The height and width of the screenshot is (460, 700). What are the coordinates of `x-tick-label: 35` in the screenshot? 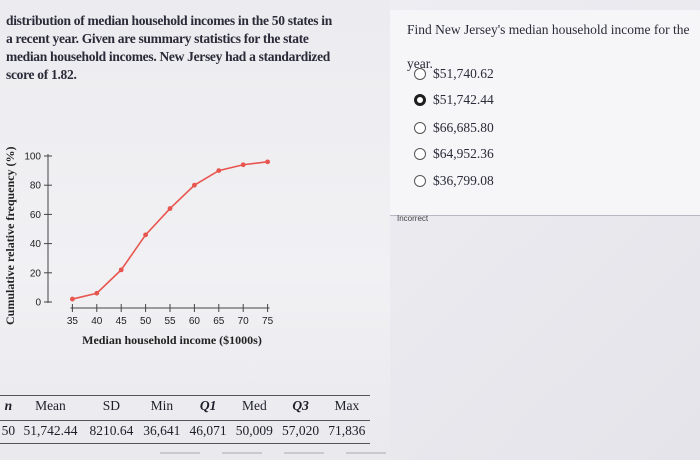 It's located at (73, 321).